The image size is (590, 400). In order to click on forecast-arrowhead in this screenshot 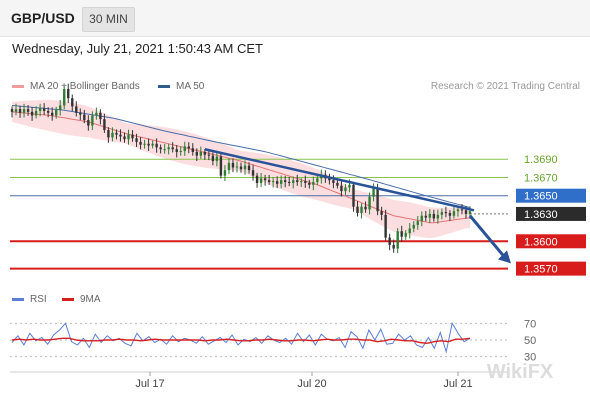, I will do `click(504, 257)`.